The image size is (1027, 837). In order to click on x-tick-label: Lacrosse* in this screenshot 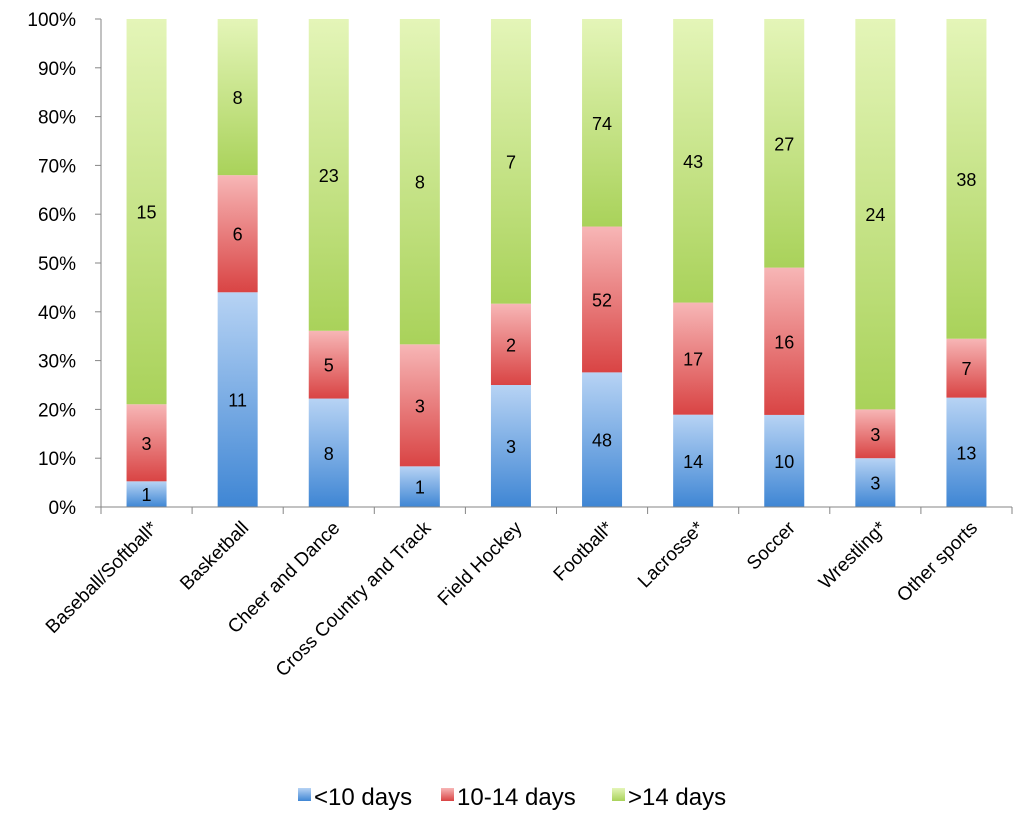, I will do `click(671, 554)`.